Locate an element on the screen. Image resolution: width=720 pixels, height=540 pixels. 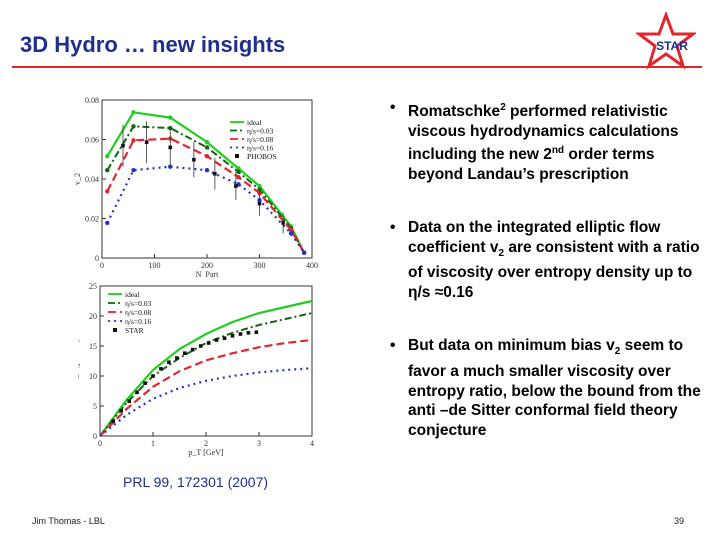
y-tick-label: 0.06 is located at coordinates (92, 140).